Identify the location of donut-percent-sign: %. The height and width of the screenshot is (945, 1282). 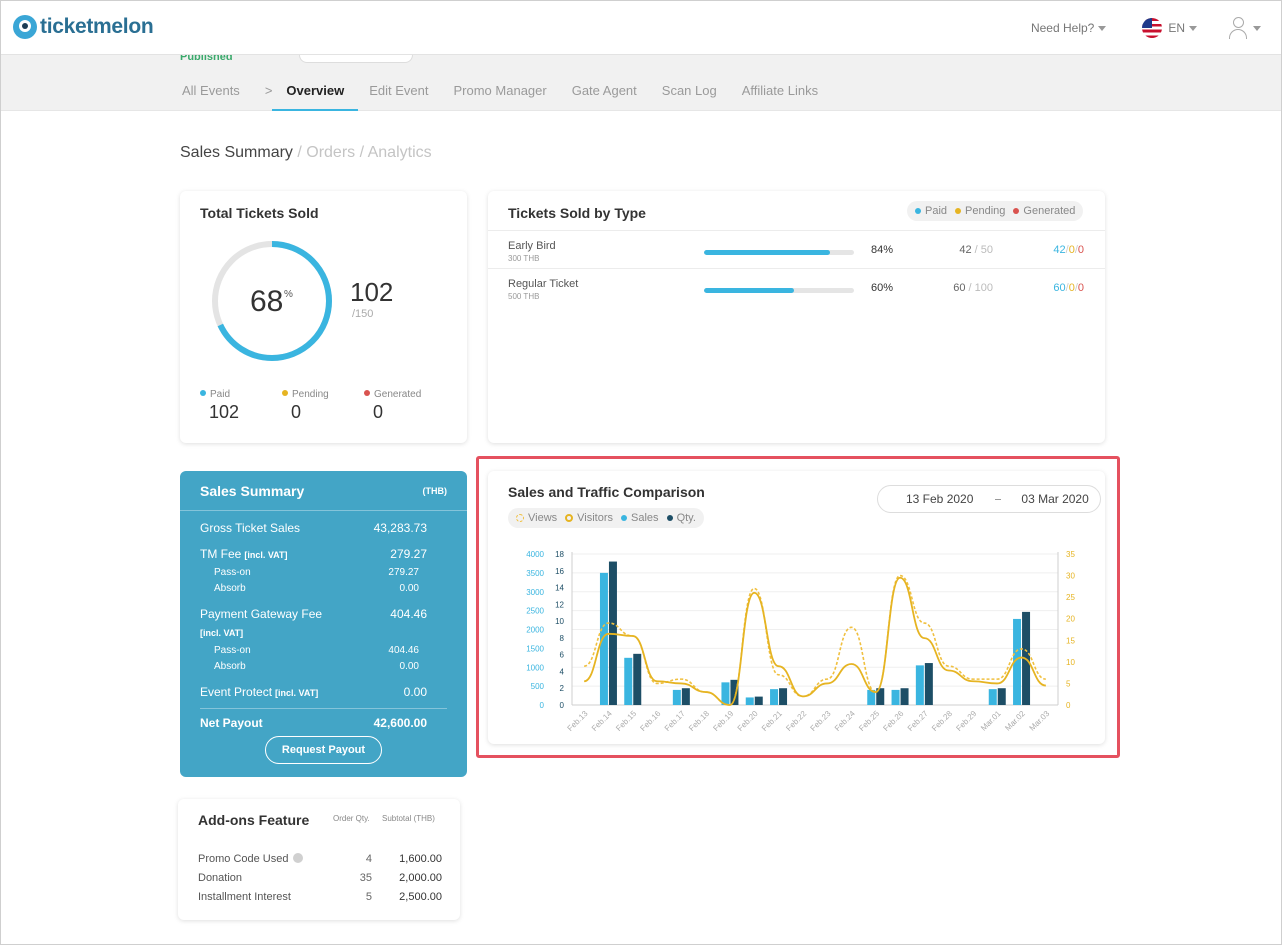
(288, 294).